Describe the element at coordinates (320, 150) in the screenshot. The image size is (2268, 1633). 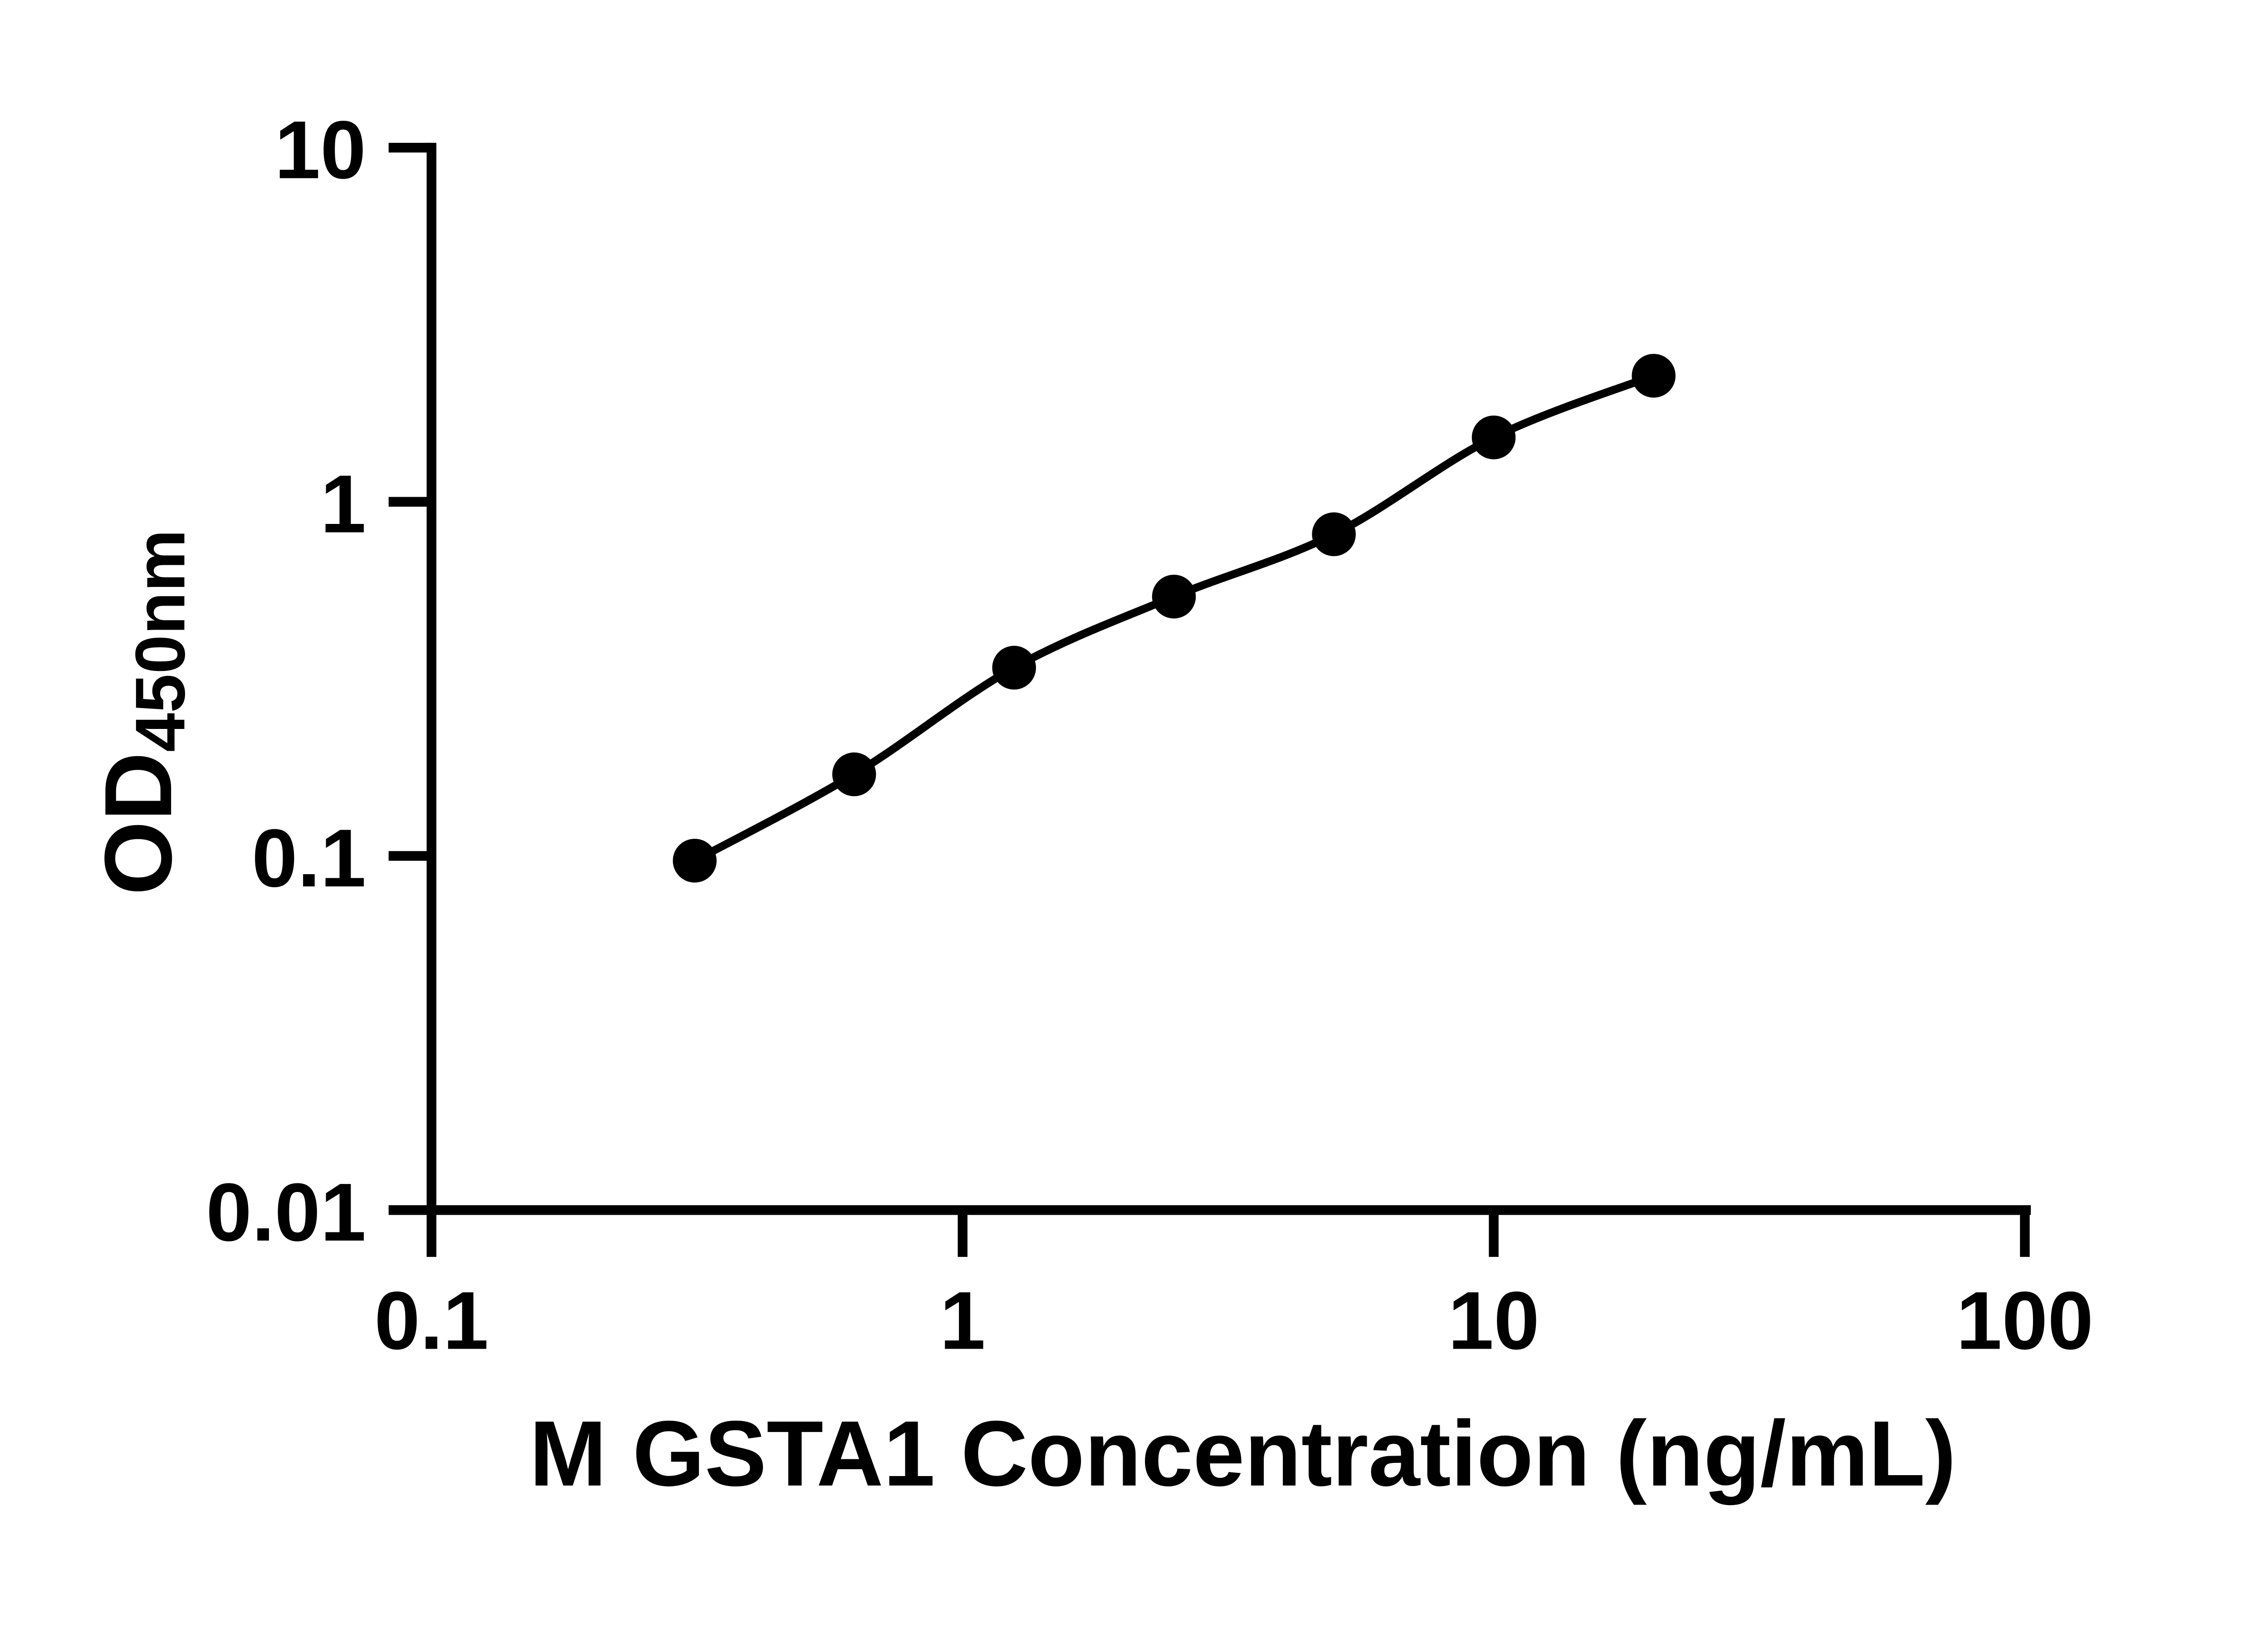
I see `y-tick-label-10: 10` at that location.